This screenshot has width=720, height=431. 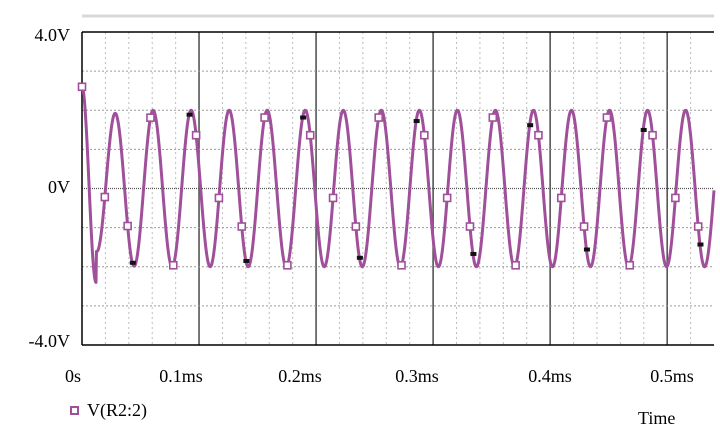 What do you see at coordinates (72, 376) in the screenshot?
I see `x-tick-label-0: 0s` at bounding box center [72, 376].